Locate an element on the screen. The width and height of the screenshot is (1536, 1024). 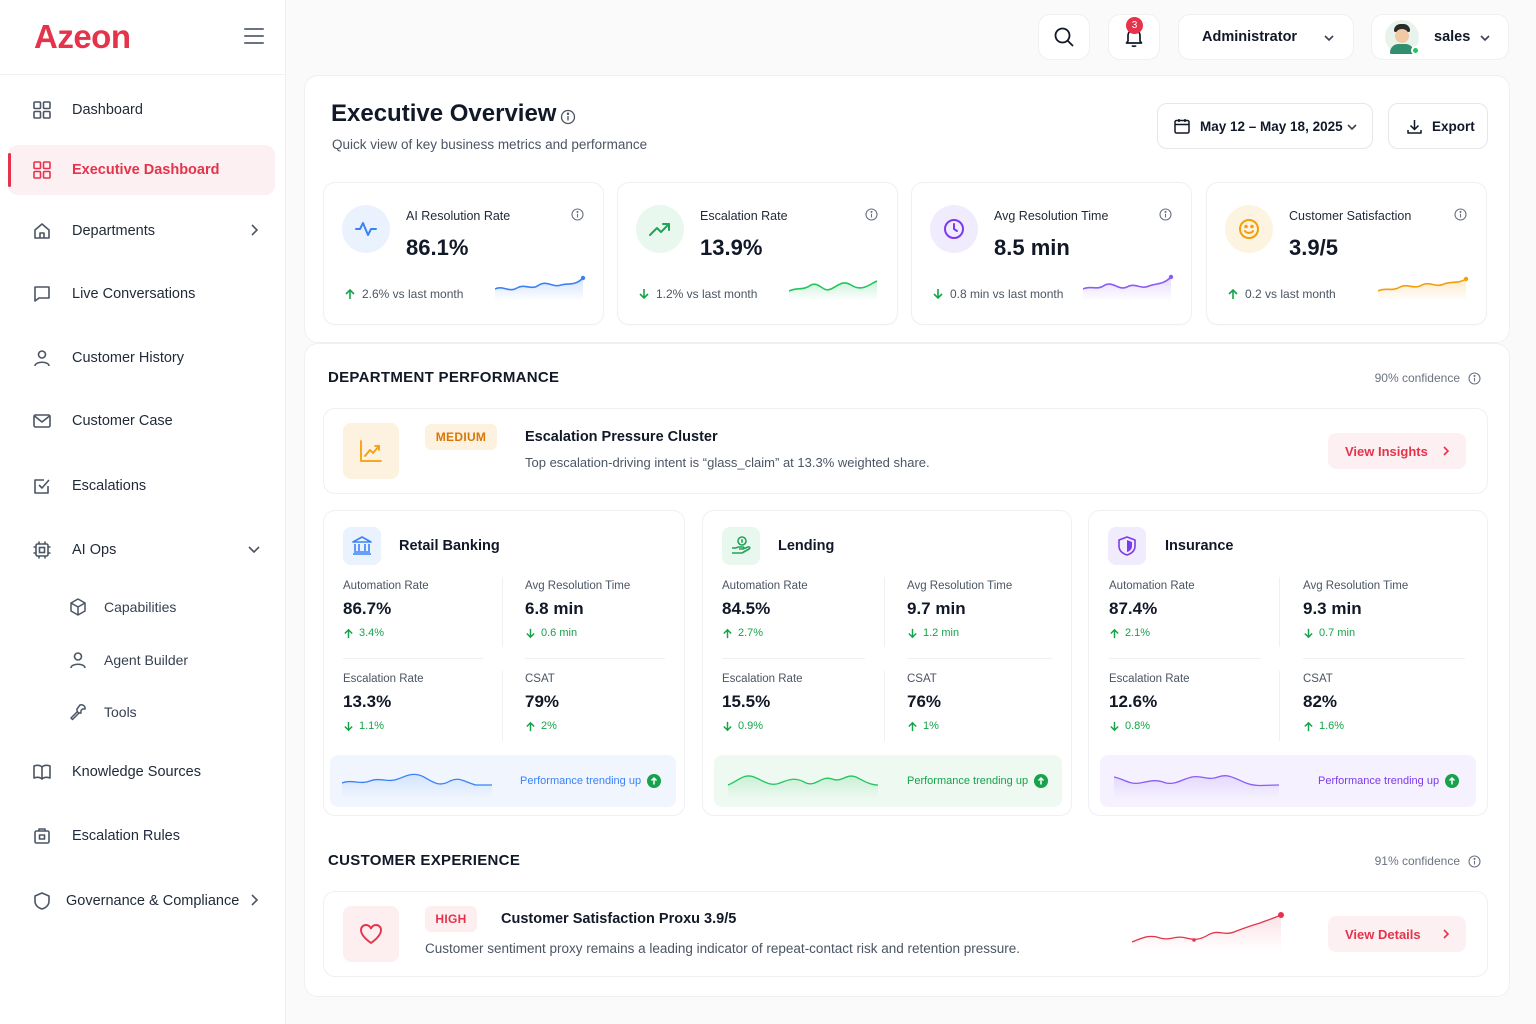
export-label: Export is located at coordinates (1453, 126).